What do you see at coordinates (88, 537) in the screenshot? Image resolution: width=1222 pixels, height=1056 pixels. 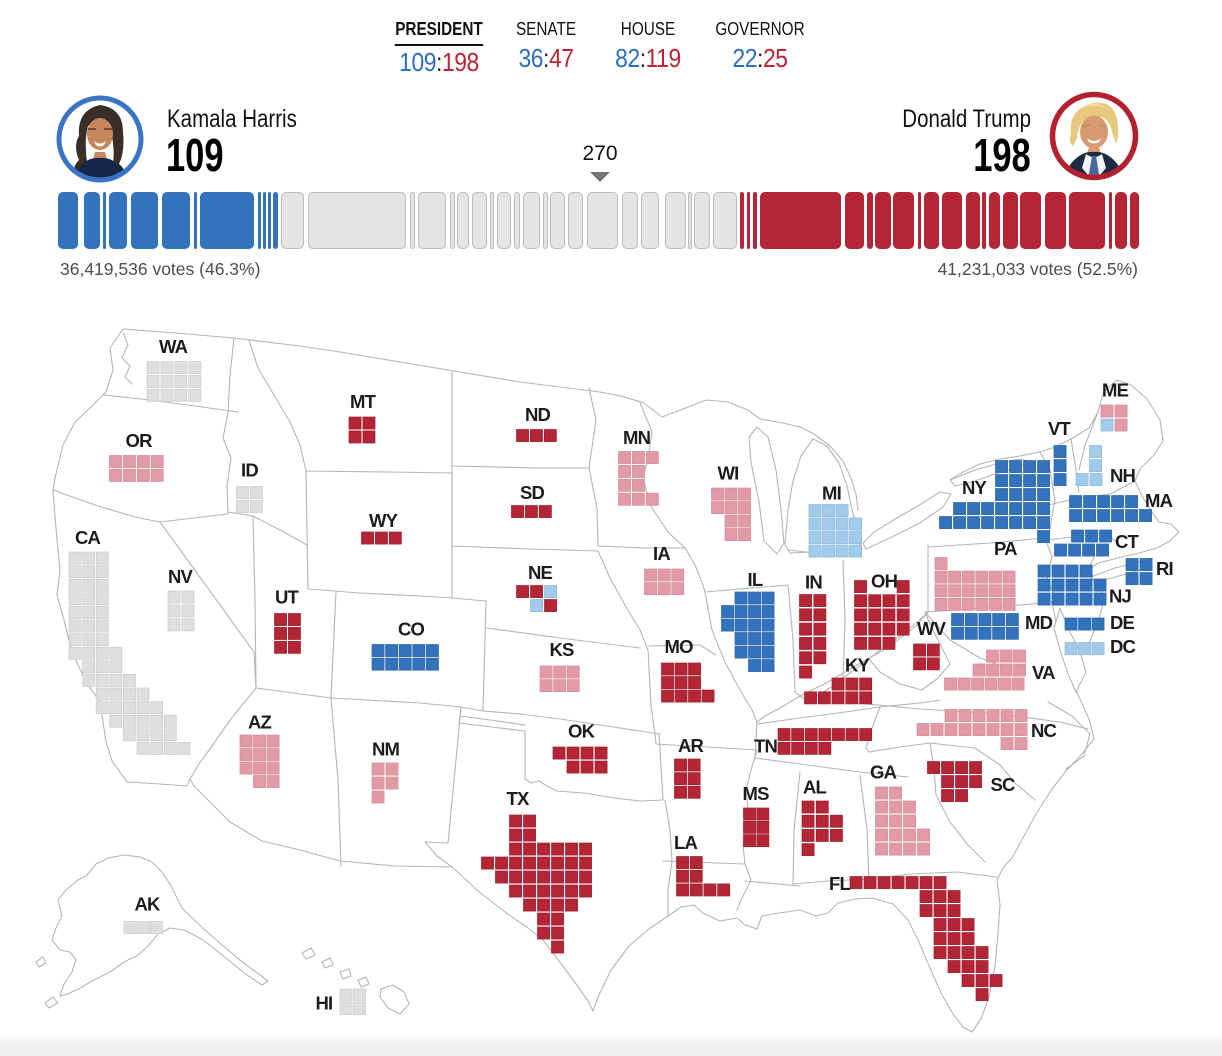 I see `svg-text: CA` at bounding box center [88, 537].